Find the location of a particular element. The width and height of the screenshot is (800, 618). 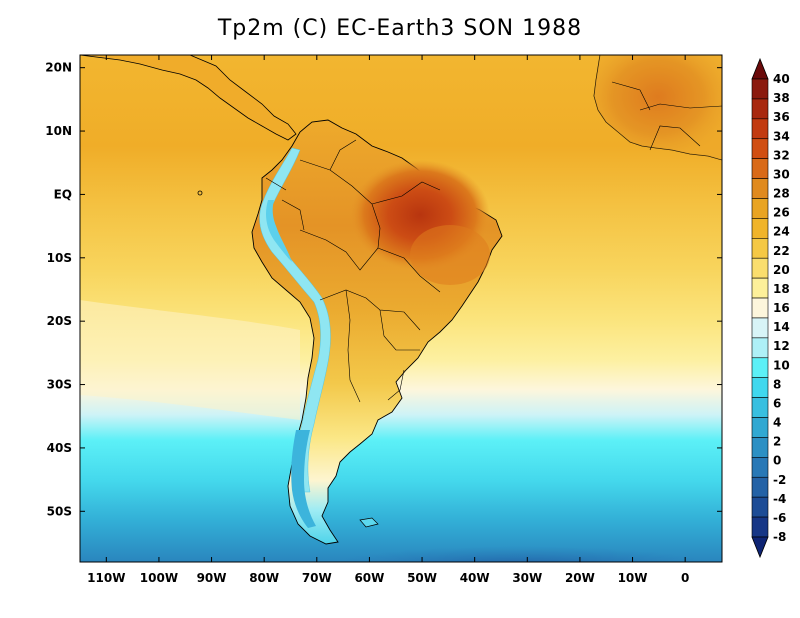

colorbar-label: 10 is located at coordinates (781, 365).